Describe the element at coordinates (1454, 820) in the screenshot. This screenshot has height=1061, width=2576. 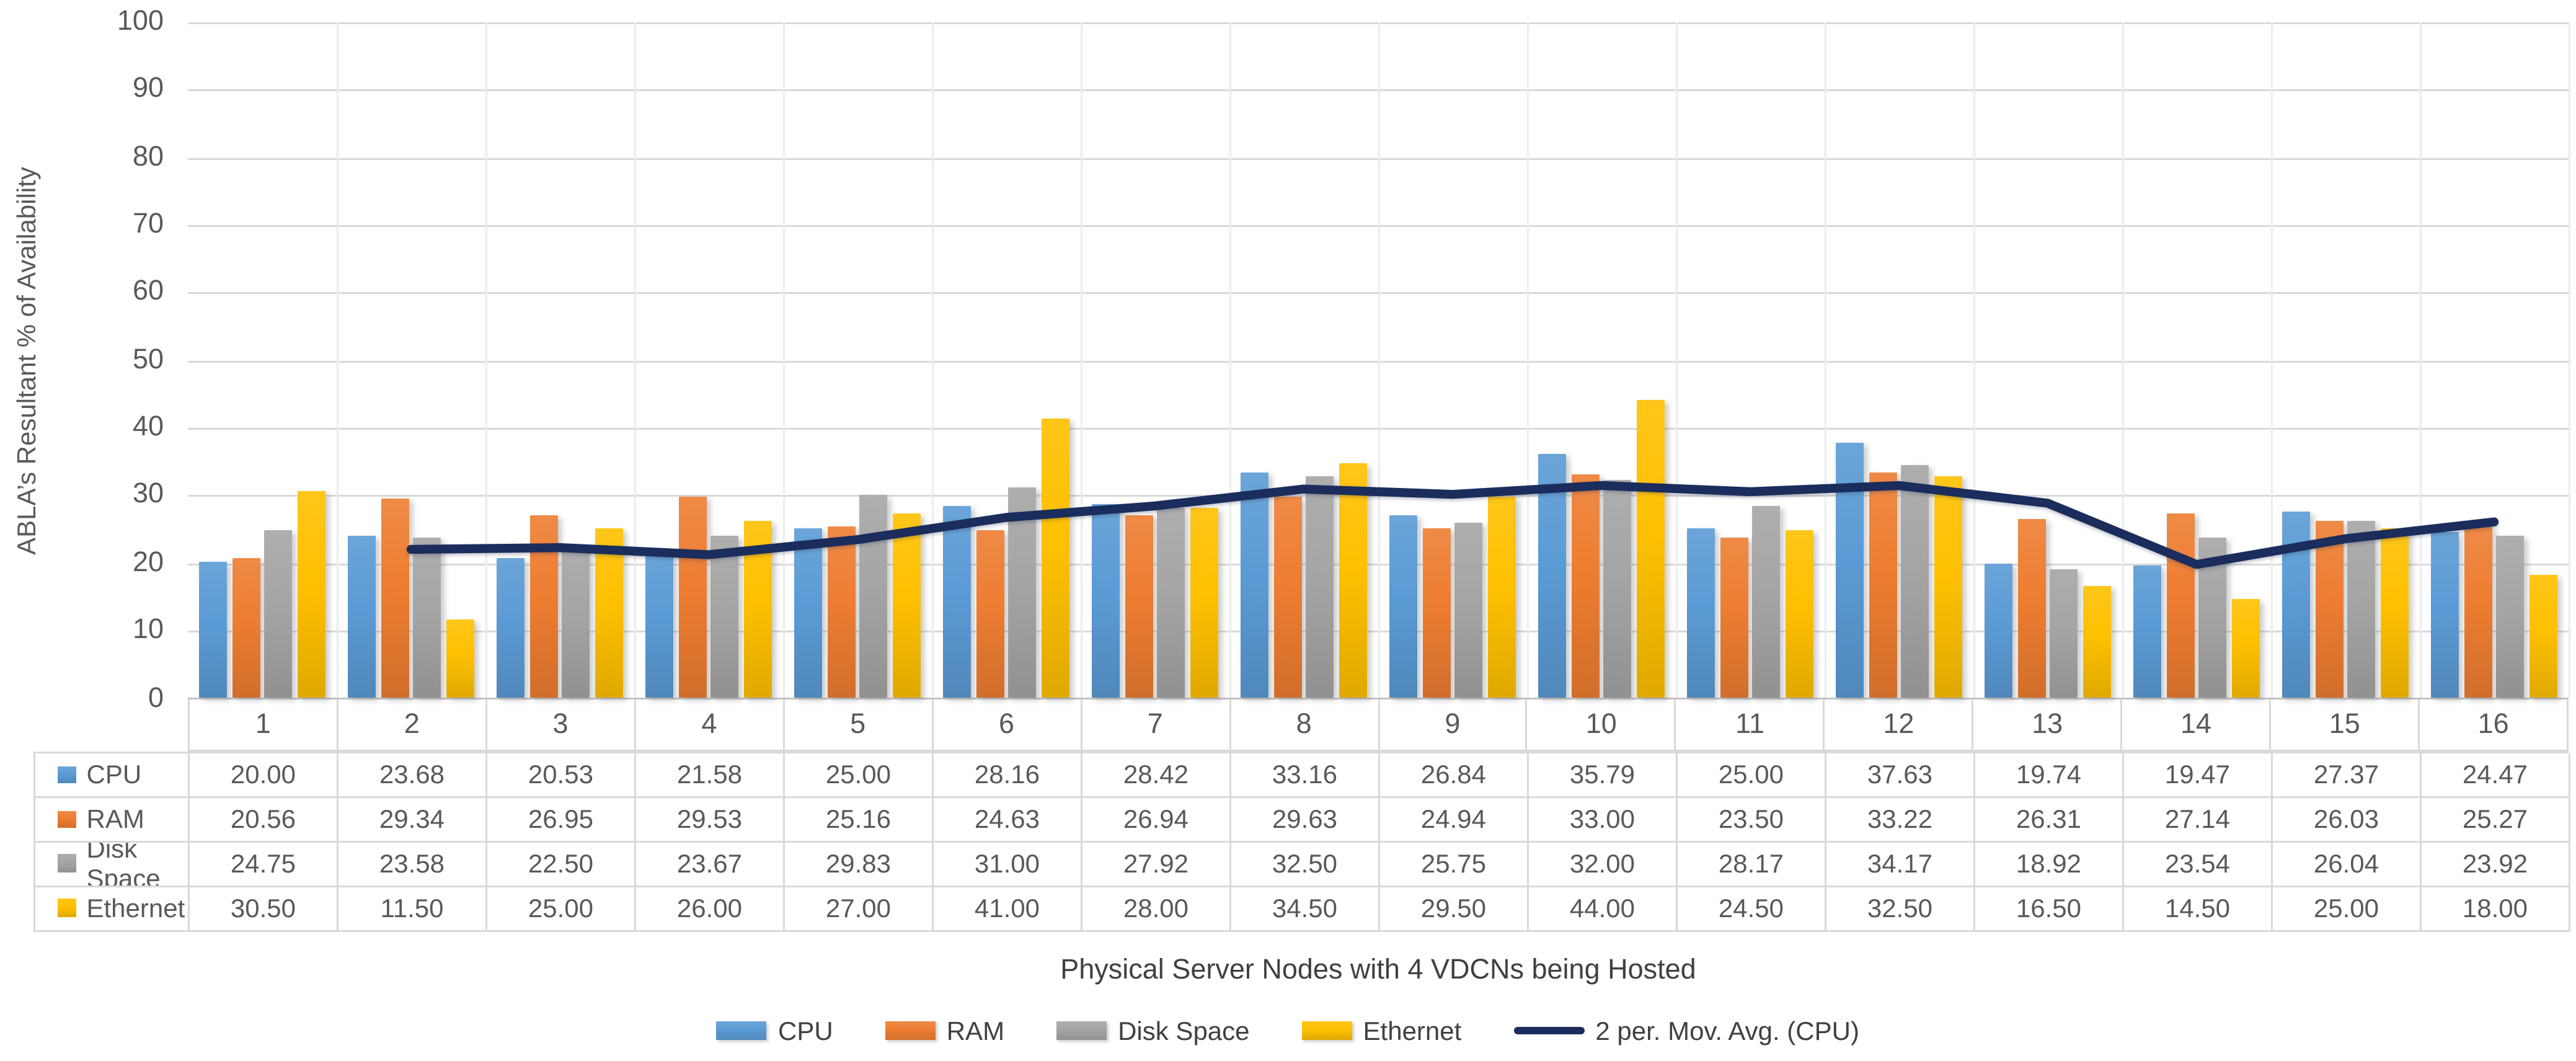
I see `table-cell-ram-9: 24.94` at that location.